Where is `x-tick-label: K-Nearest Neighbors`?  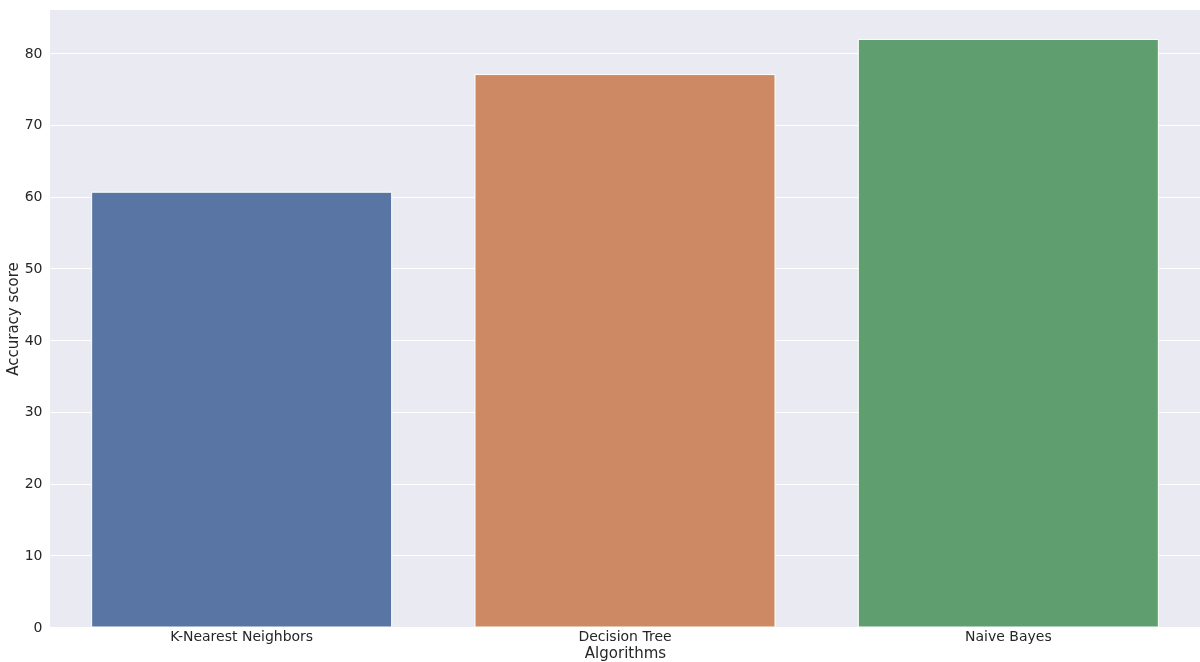 x-tick-label: K-Nearest Neighbors is located at coordinates (242, 635).